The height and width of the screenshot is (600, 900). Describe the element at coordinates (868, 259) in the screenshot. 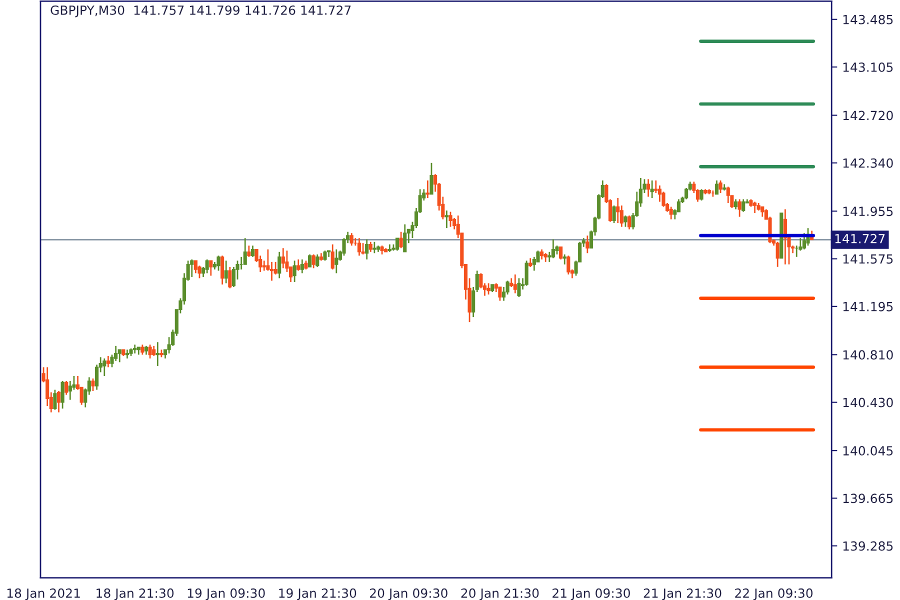

I see `y-tick-label: 141.575` at that location.